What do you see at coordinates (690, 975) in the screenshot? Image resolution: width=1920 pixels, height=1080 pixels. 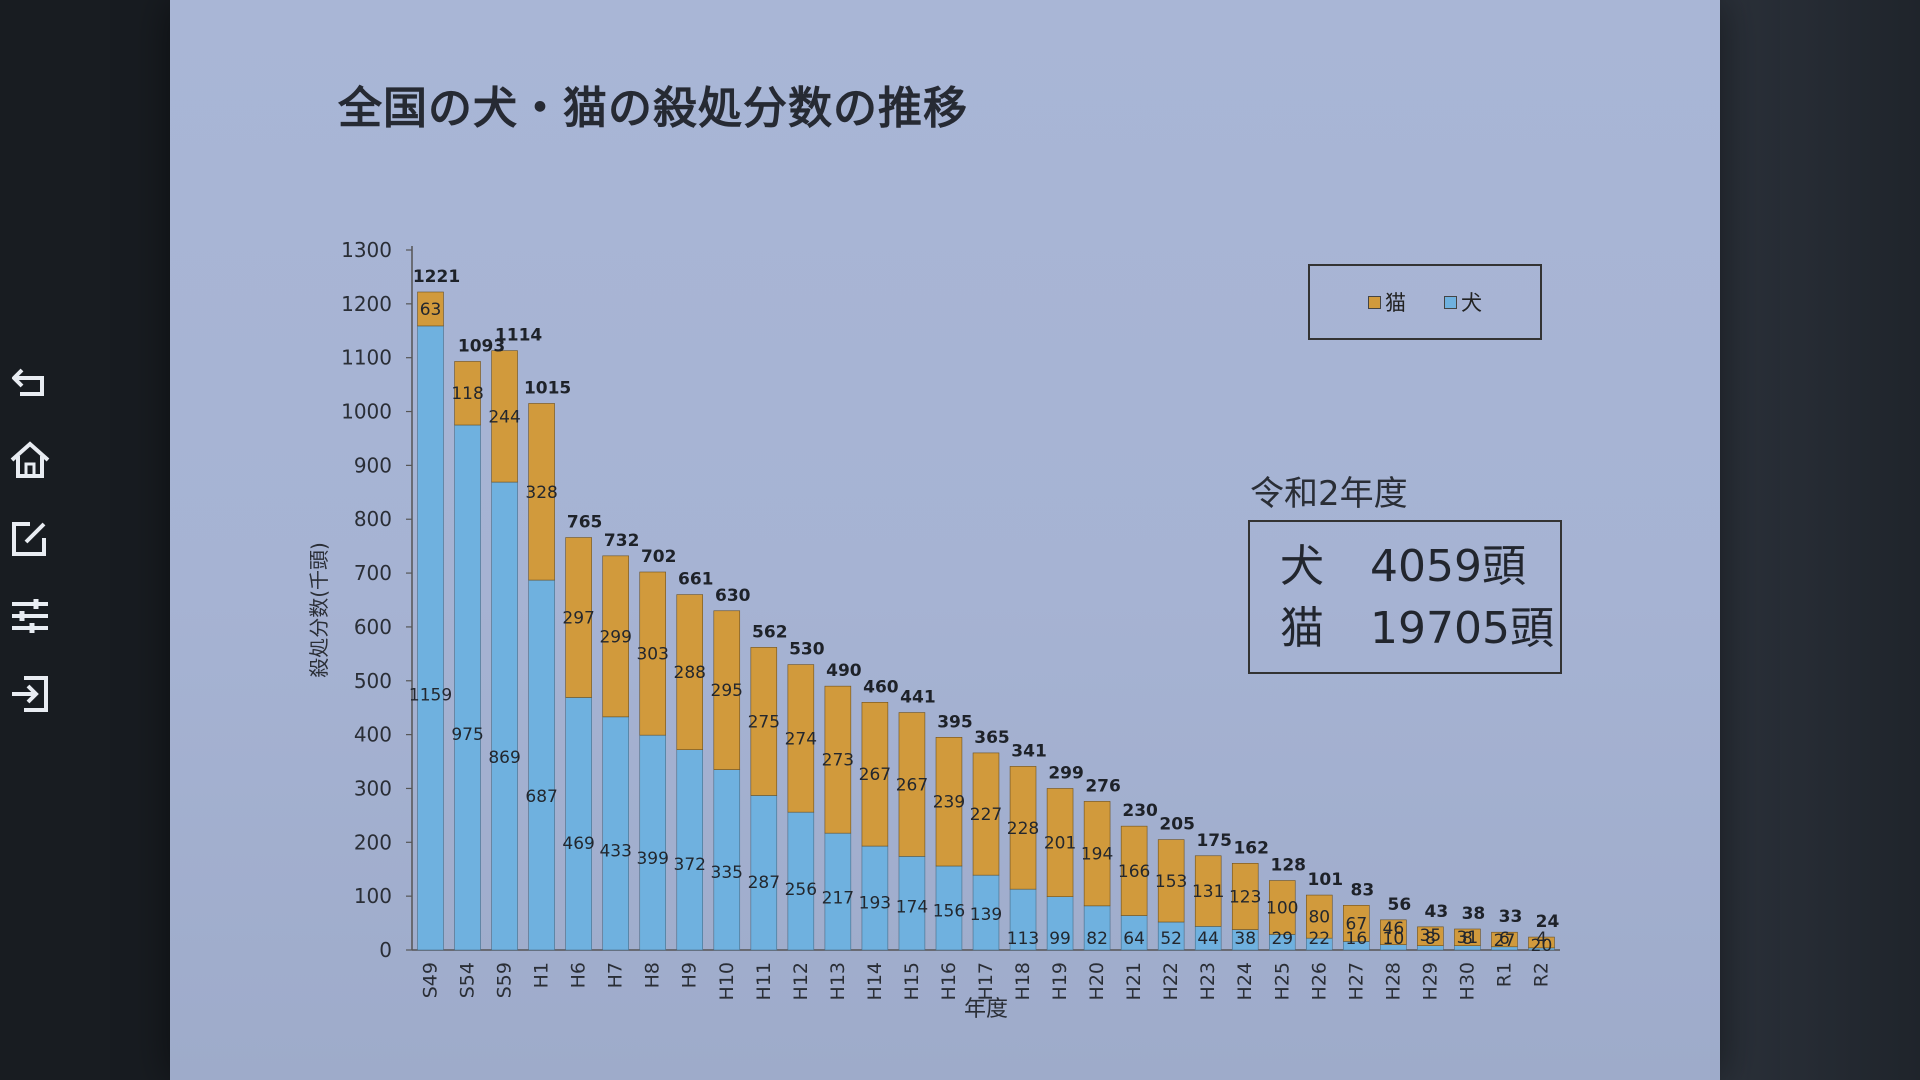 I see `x-tick-label: H9` at bounding box center [690, 975].